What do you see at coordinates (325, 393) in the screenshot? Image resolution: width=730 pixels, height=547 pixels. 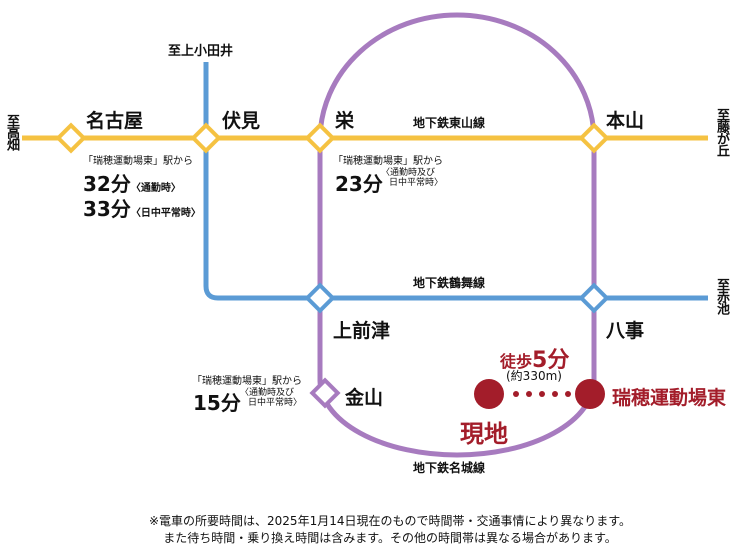 I see `station-kanayama-marker` at bounding box center [325, 393].